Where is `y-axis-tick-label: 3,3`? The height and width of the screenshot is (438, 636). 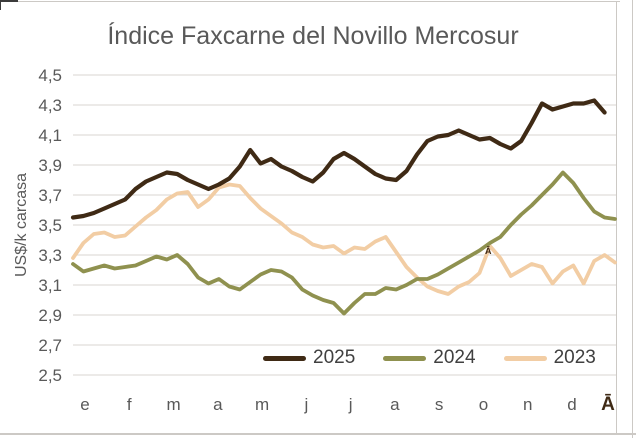
y-axis-tick-label: 3,3 is located at coordinates (50, 255).